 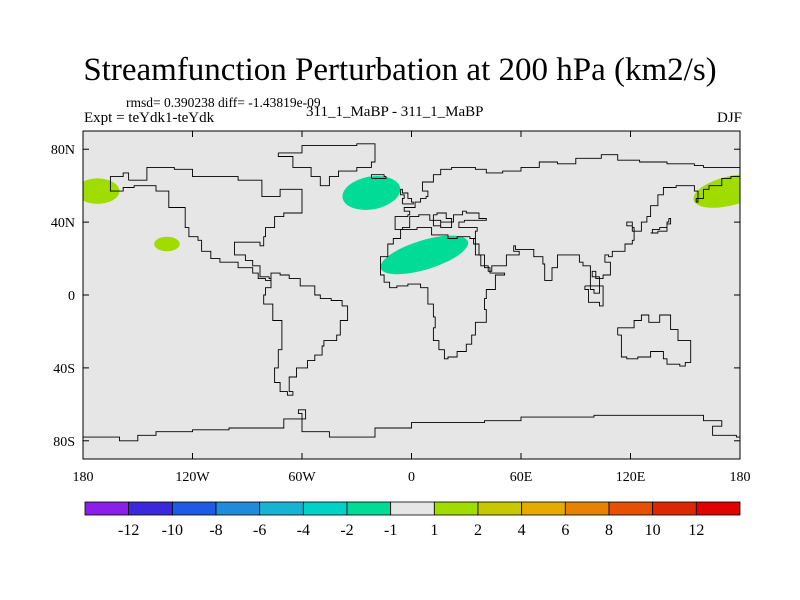 I want to click on colorbar-label: 10, so click(x=653, y=530).